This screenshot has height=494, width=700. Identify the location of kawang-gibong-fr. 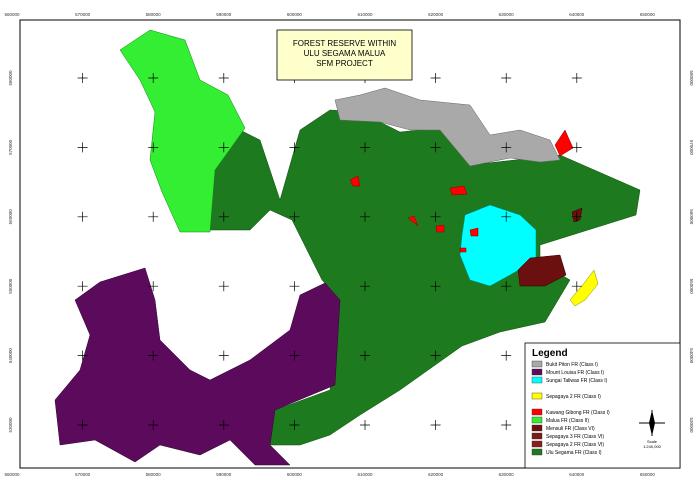
(461, 191).